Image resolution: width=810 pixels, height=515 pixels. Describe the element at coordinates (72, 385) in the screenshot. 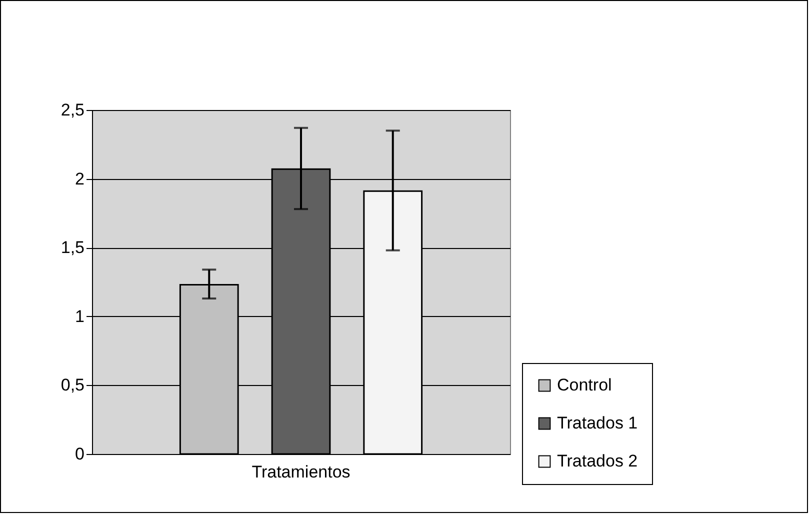

I see `y-tick-label: 0,5` at that location.